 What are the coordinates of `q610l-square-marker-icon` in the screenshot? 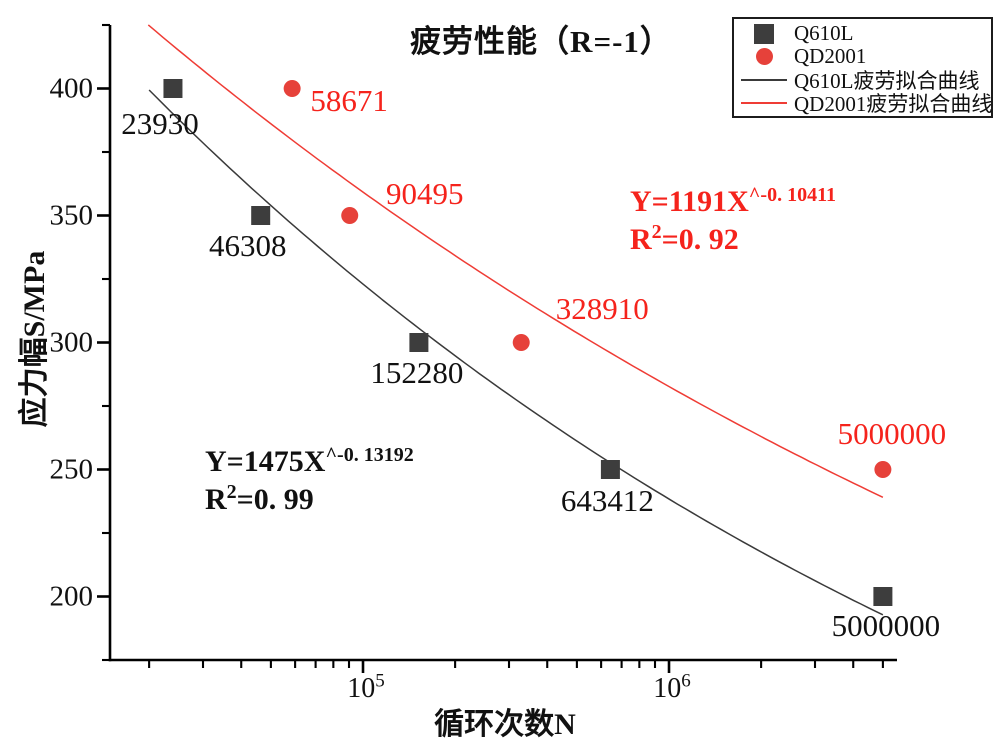 It's located at (764, 33).